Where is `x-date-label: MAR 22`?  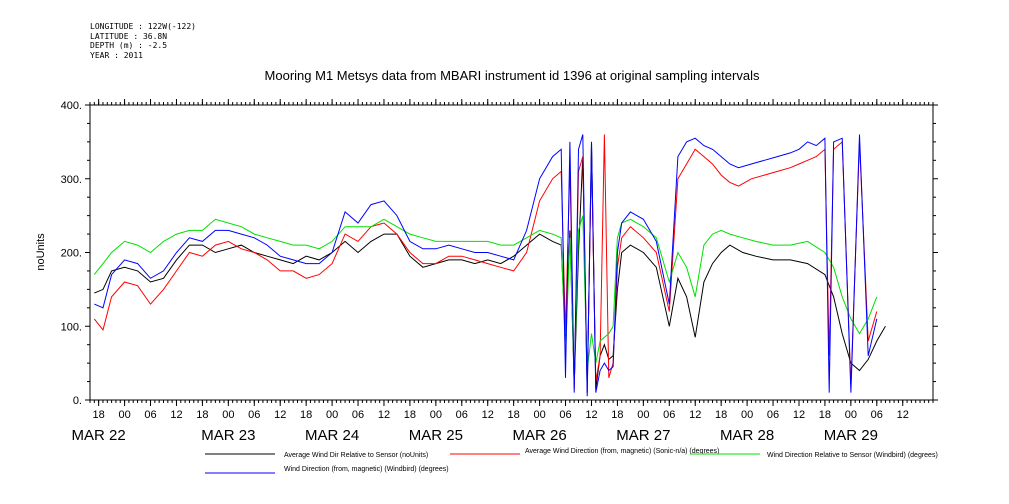 x-date-label: MAR 22 is located at coordinates (99, 435).